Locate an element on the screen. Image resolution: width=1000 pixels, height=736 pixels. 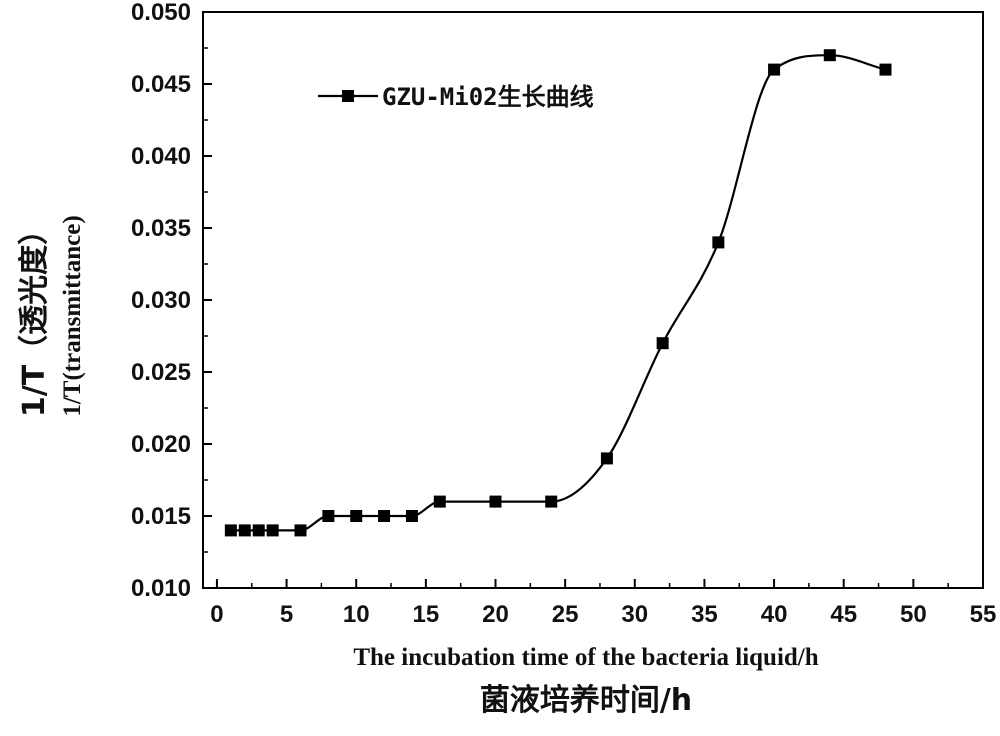
x-tick-label: 35 is located at coordinates (704, 614).